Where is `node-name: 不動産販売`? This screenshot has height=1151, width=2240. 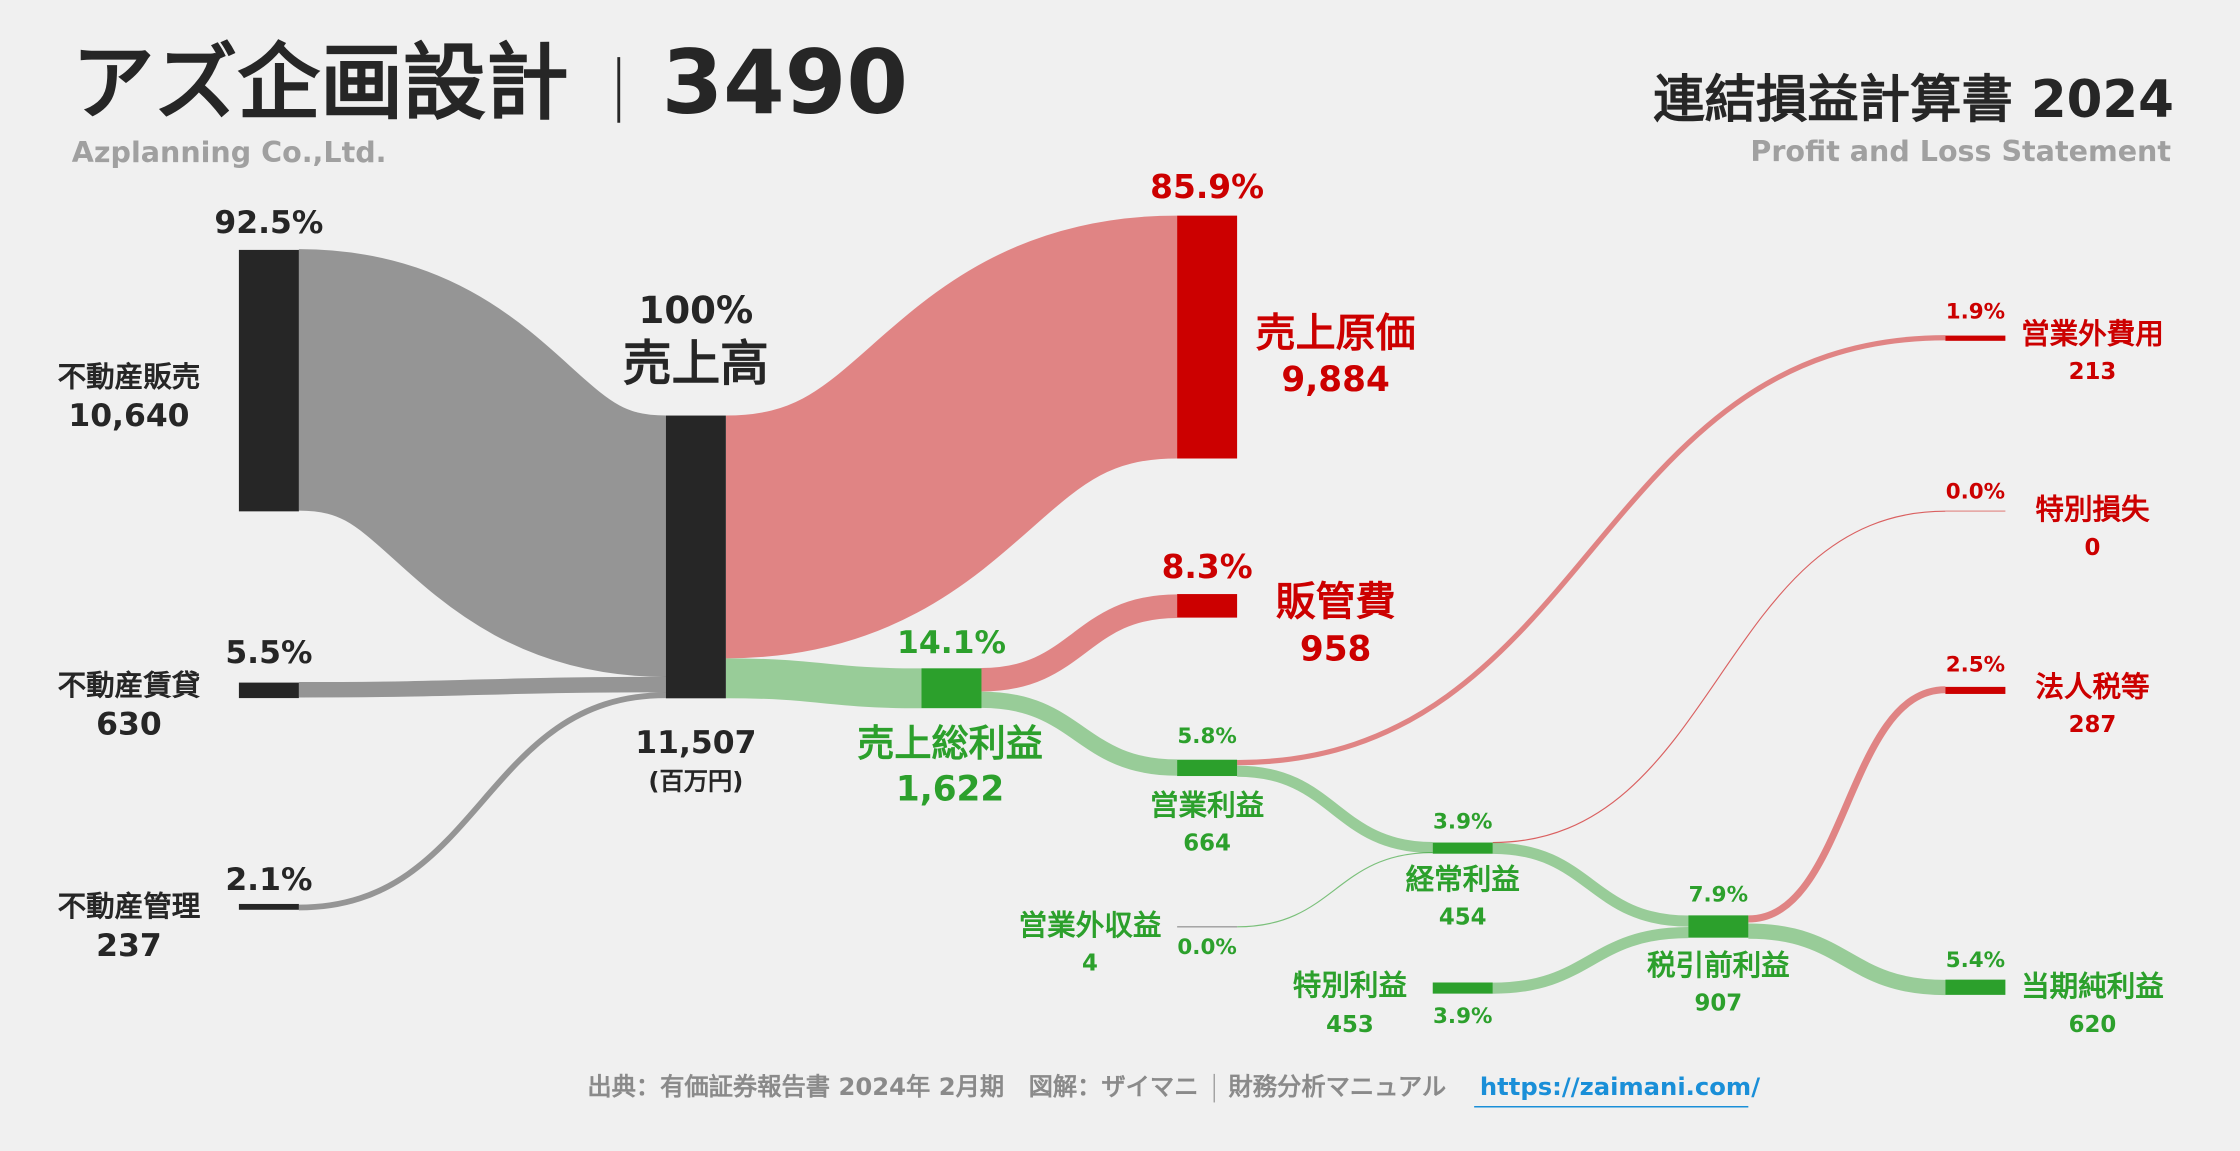
node-name: 不動産販売 is located at coordinates (129, 376).